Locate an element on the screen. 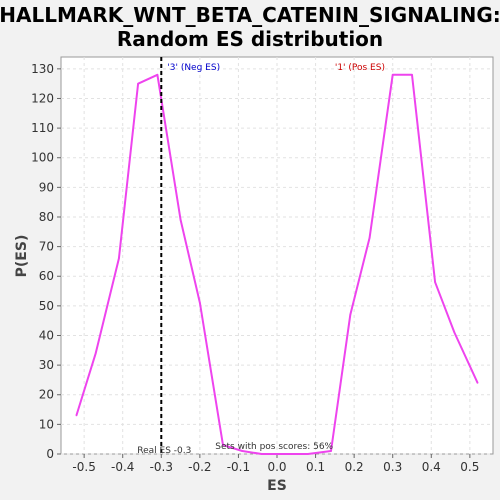 This screenshot has height=500, width=500. x-tick-label: -0.1 is located at coordinates (238, 467).